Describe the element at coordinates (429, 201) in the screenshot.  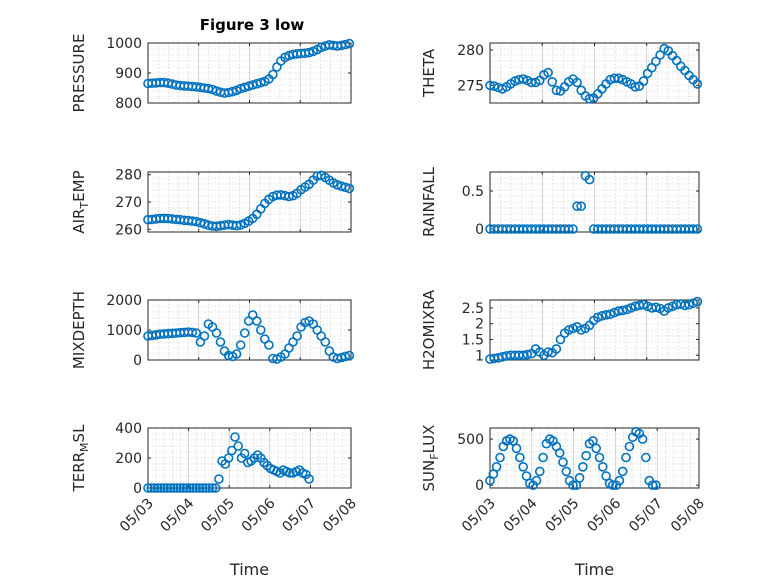
I see `y-axis-label: RAINFALL` at that location.